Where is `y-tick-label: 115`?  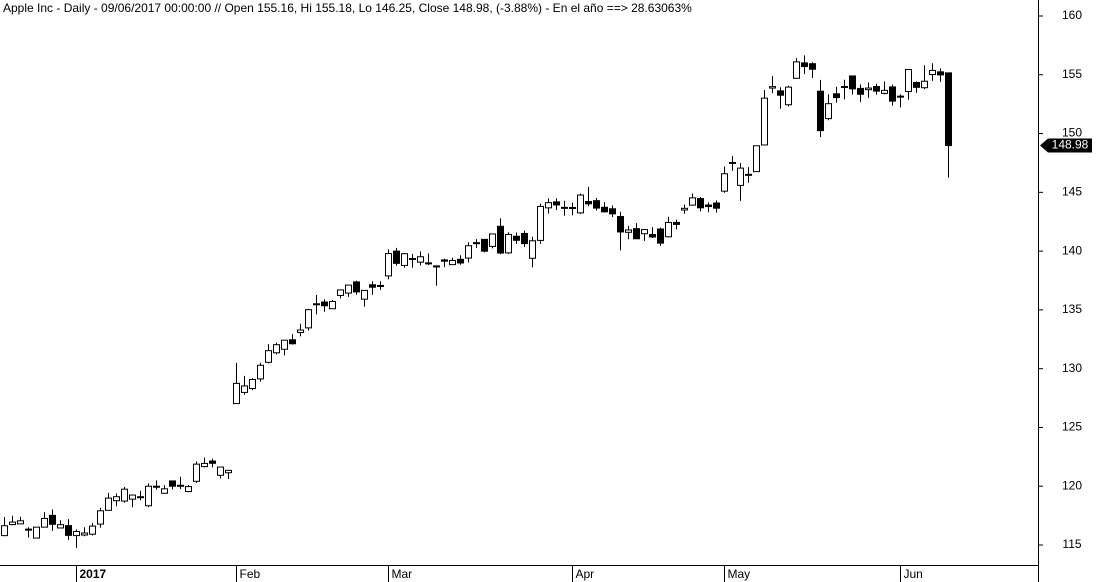
y-tick-label: 115 is located at coordinates (1071, 544).